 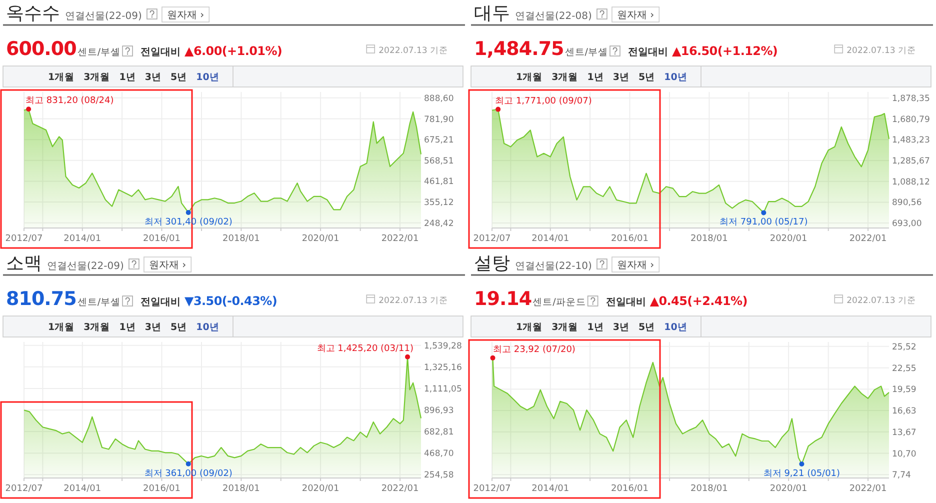 What do you see at coordinates (534, 349) in the screenshot?
I see `annotation: 최고 23,92 (07/20)` at bounding box center [534, 349].